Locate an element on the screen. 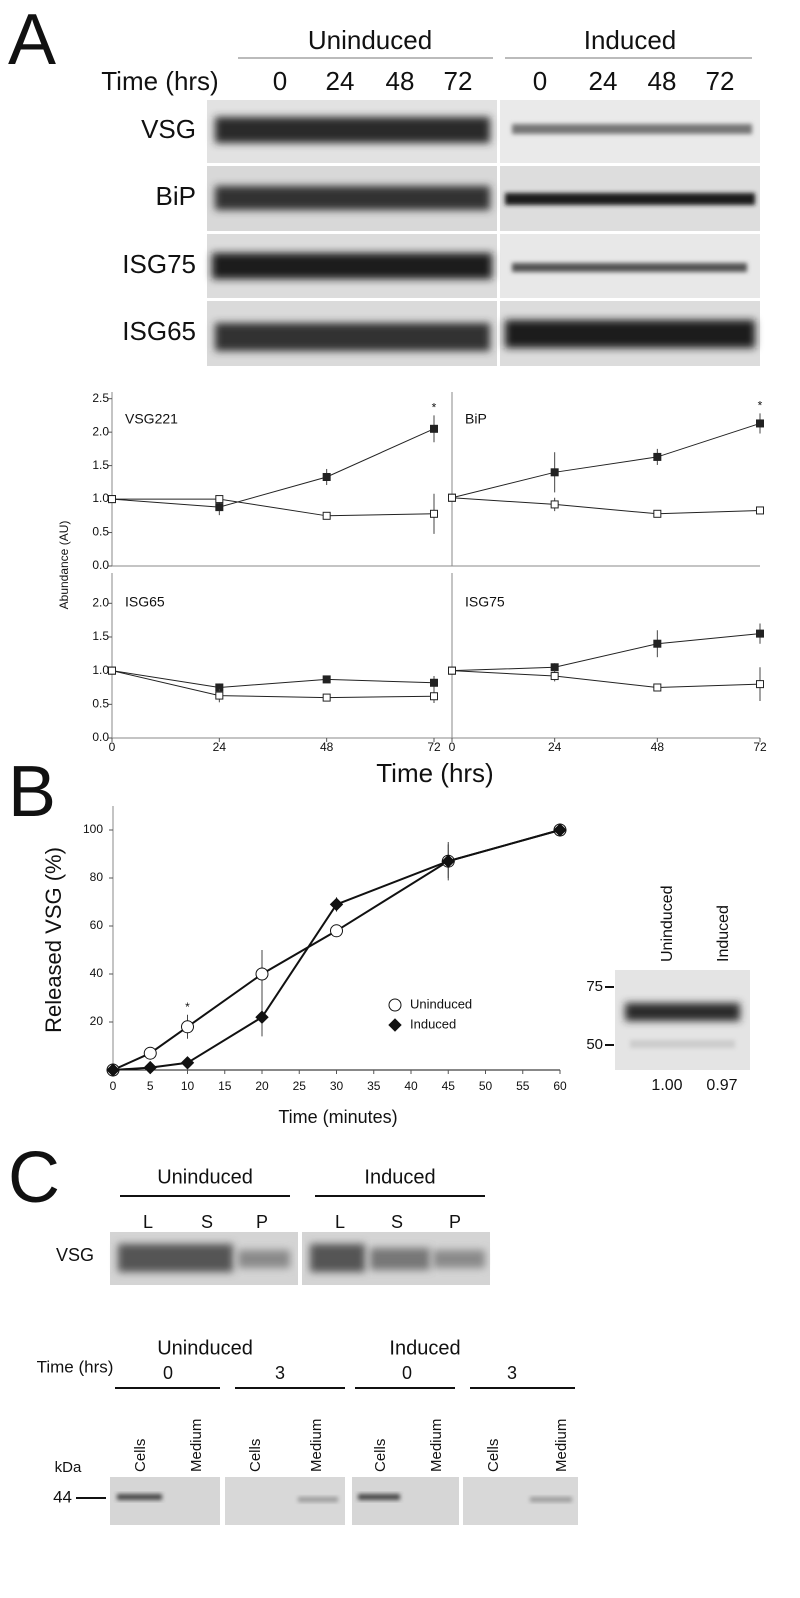 The height and width of the screenshot is (1598, 800). x-tick-label: 10 is located at coordinates (188, 1086).